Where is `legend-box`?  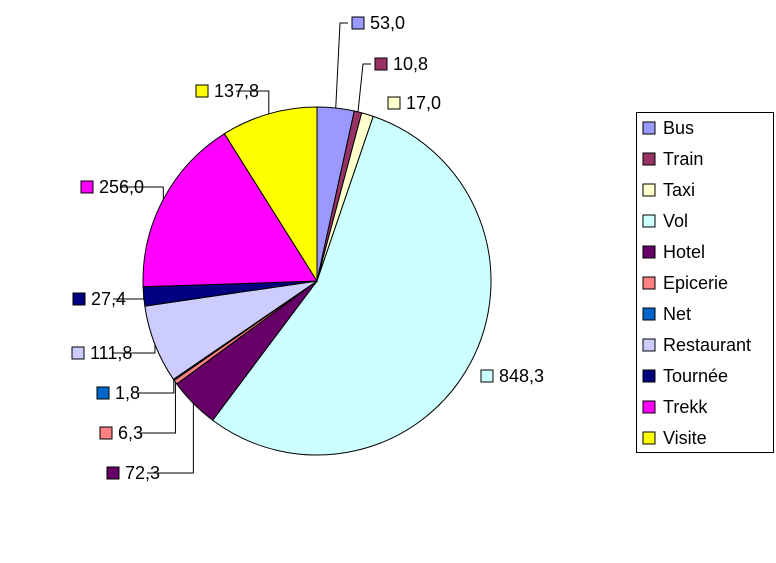 legend-box is located at coordinates (705, 282).